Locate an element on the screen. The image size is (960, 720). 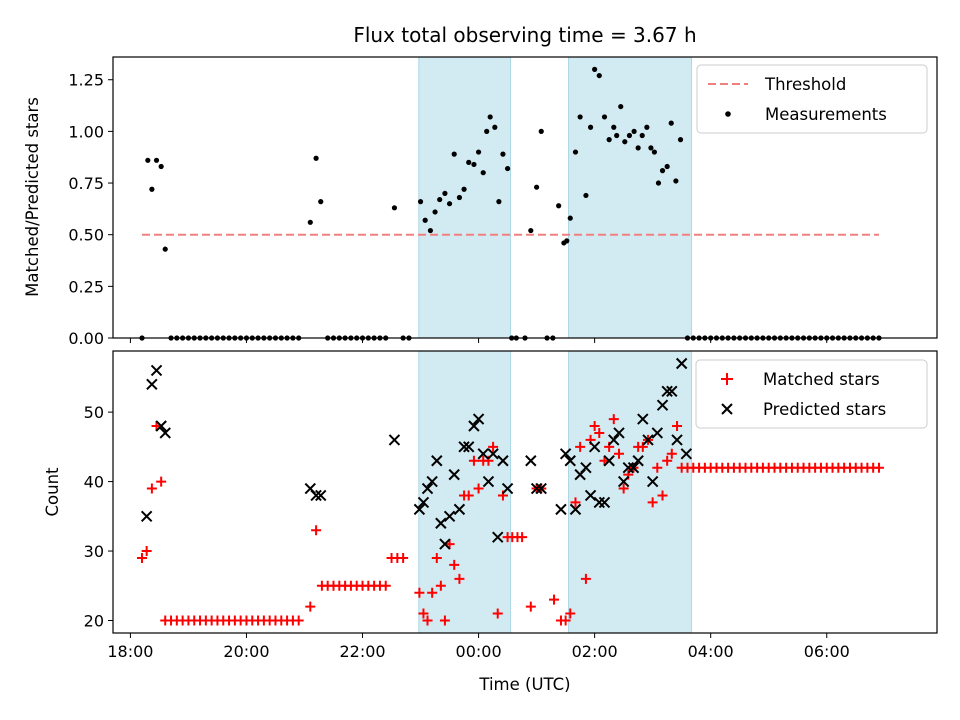
bottom-legend: Matched stars Predicted stars is located at coordinates (811, 394).